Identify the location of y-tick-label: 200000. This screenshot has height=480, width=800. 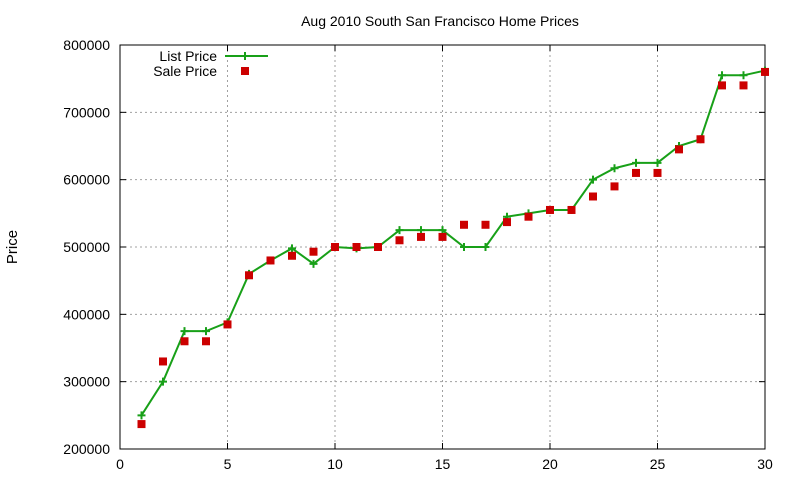
(86, 449).